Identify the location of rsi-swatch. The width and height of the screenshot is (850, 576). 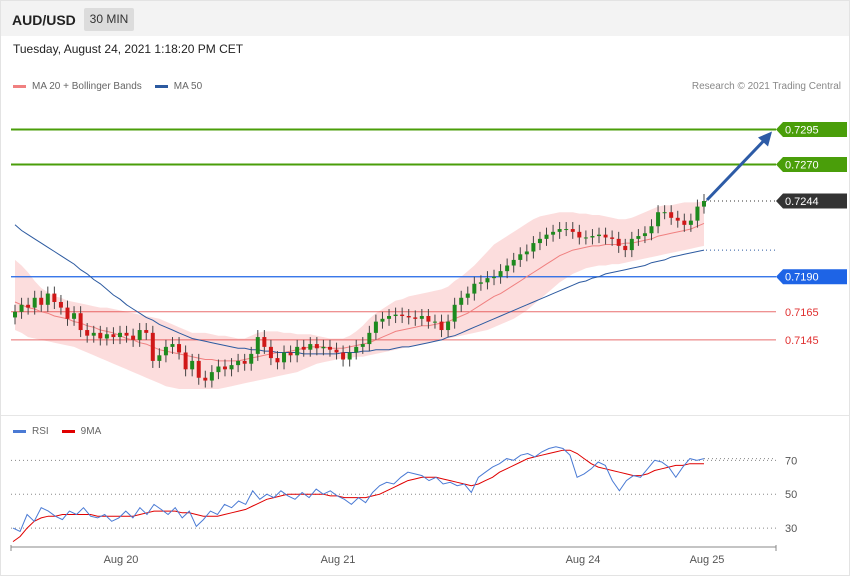
(19, 431).